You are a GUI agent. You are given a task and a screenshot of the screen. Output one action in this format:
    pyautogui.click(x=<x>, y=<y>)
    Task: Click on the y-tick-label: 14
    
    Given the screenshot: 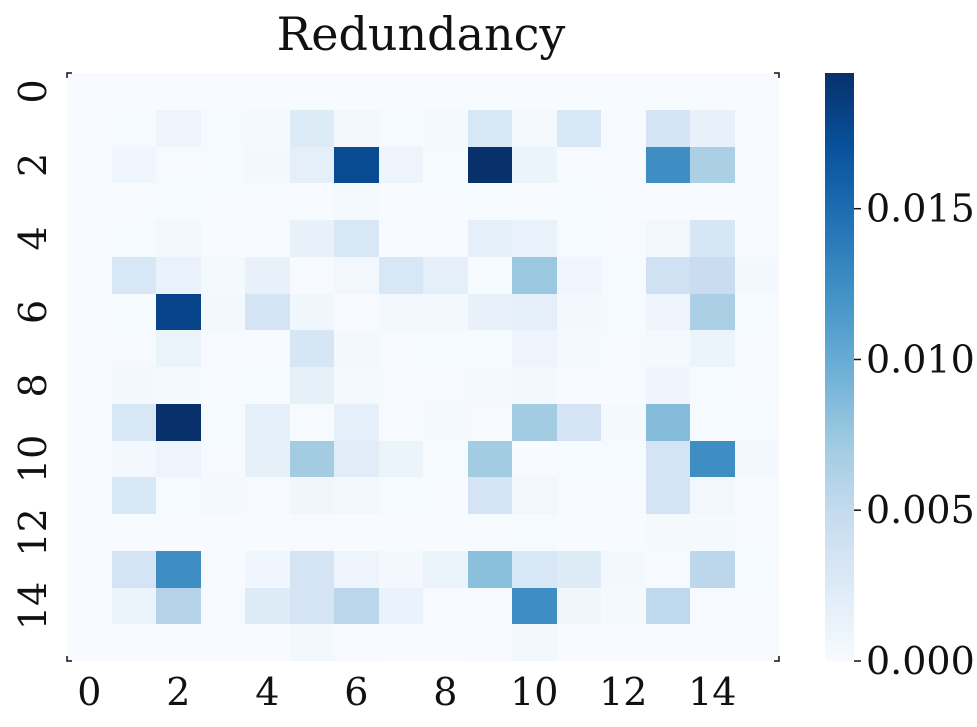 What is the action you would take?
    pyautogui.click(x=33, y=606)
    